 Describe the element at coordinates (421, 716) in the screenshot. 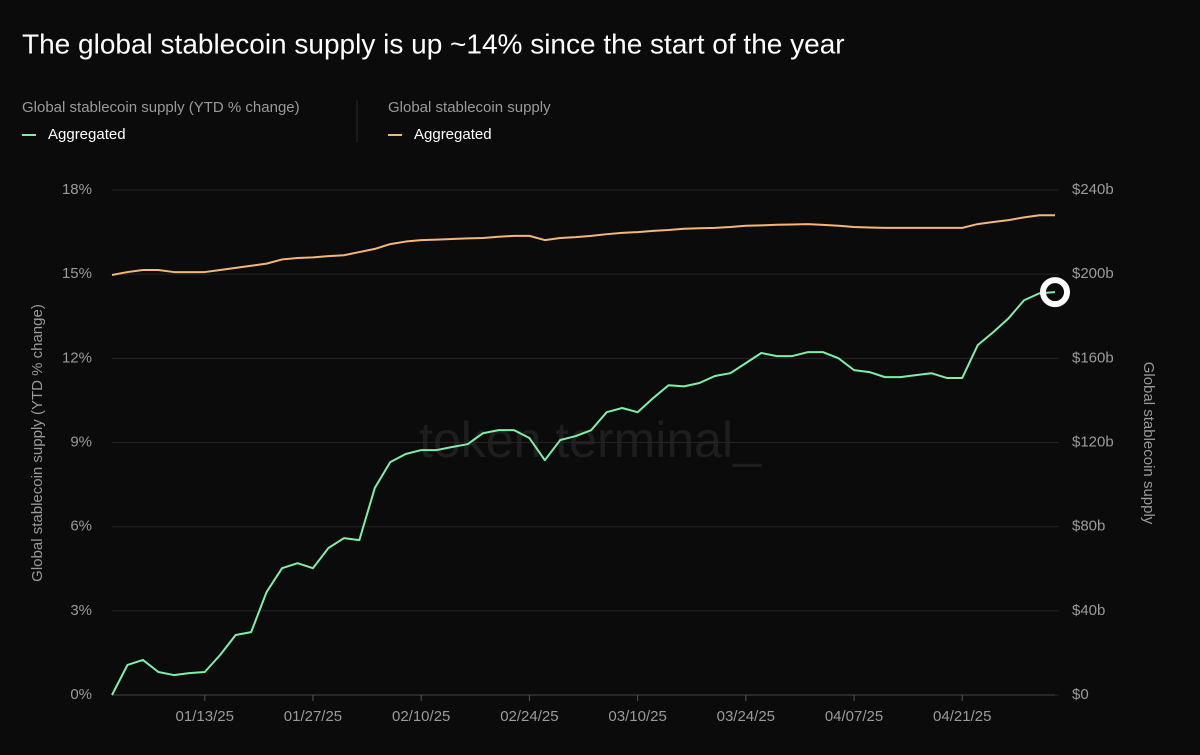

I see `x-tick-label: 02/10/25` at that location.